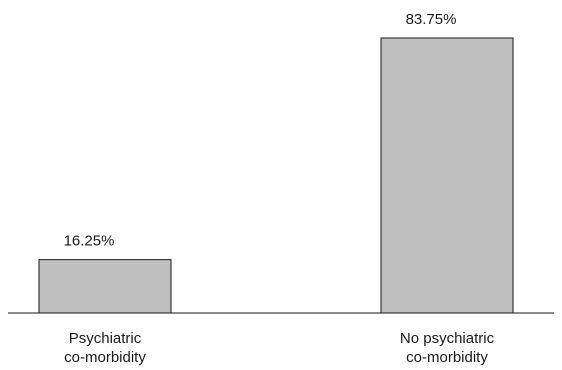 The image size is (562, 370). I want to click on category-label-0-line-0: Psychiatric, so click(105, 338).